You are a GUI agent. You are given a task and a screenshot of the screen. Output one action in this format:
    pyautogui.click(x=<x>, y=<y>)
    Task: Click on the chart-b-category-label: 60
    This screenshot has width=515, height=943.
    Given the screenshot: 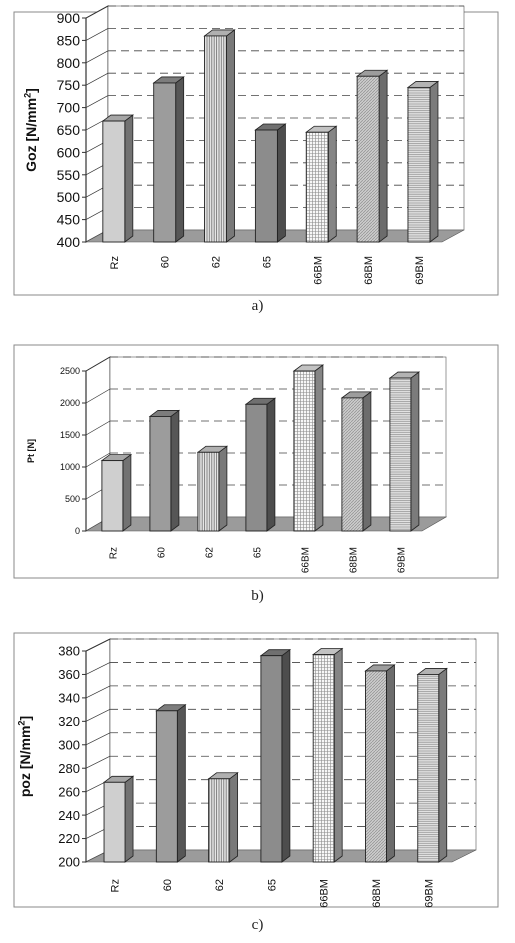 What is the action you would take?
    pyautogui.click(x=161, y=553)
    